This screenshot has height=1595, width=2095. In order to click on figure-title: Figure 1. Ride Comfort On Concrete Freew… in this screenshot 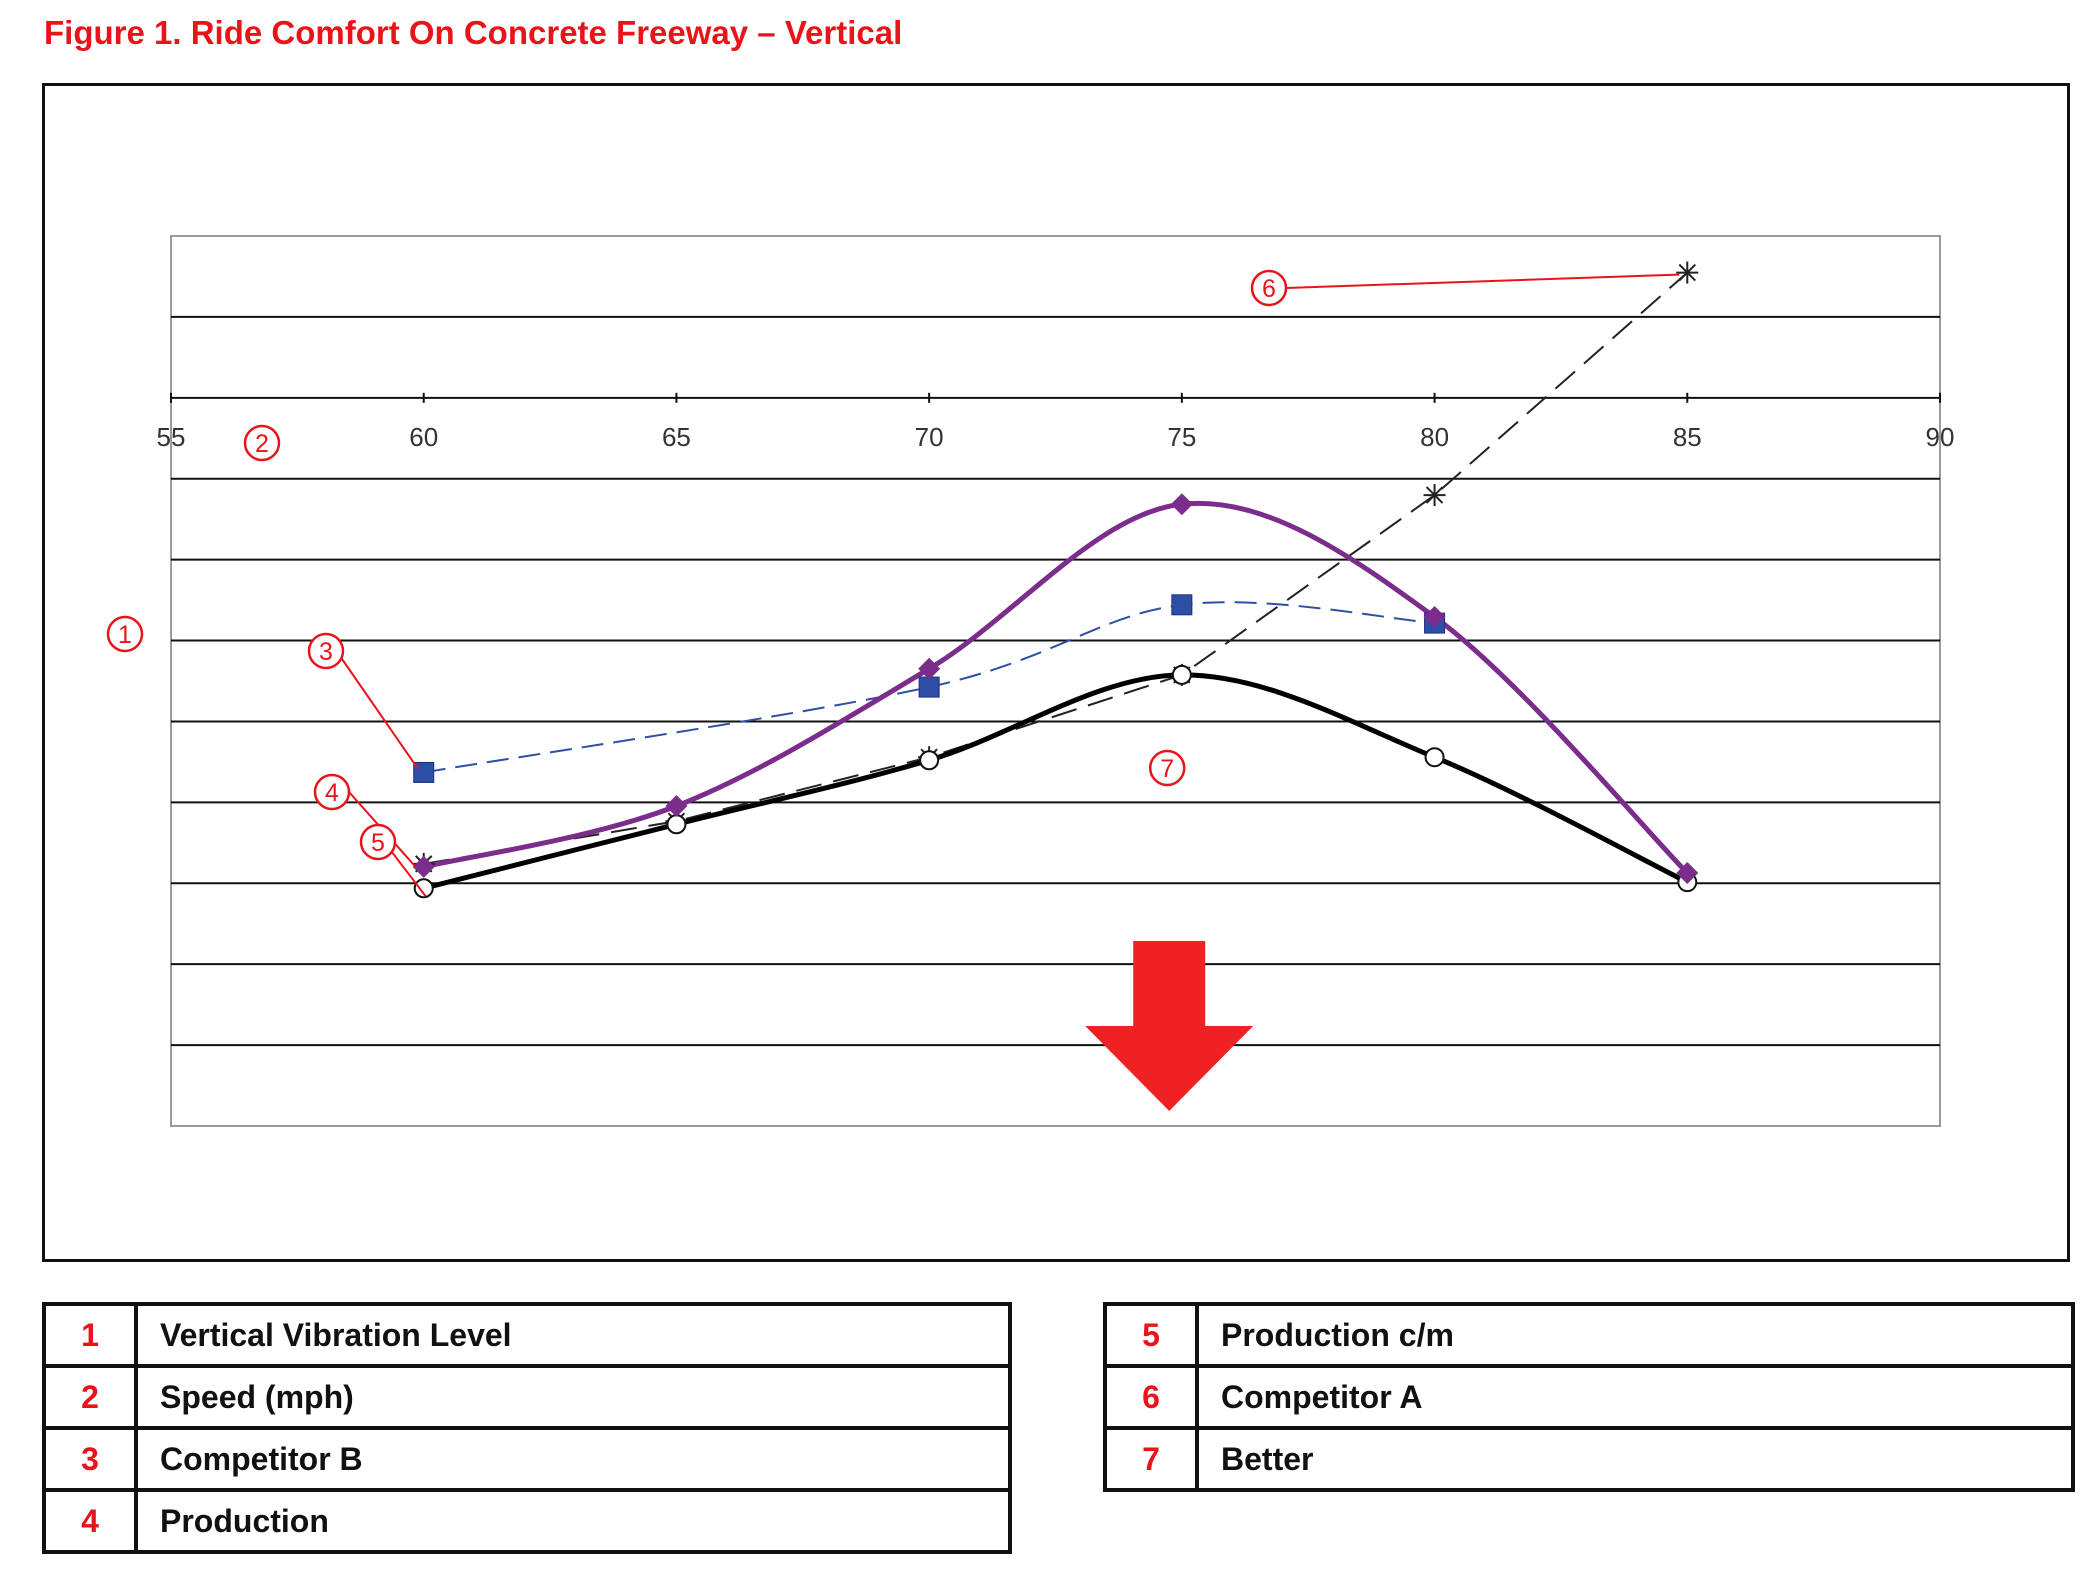, I will do `click(473, 32)`.